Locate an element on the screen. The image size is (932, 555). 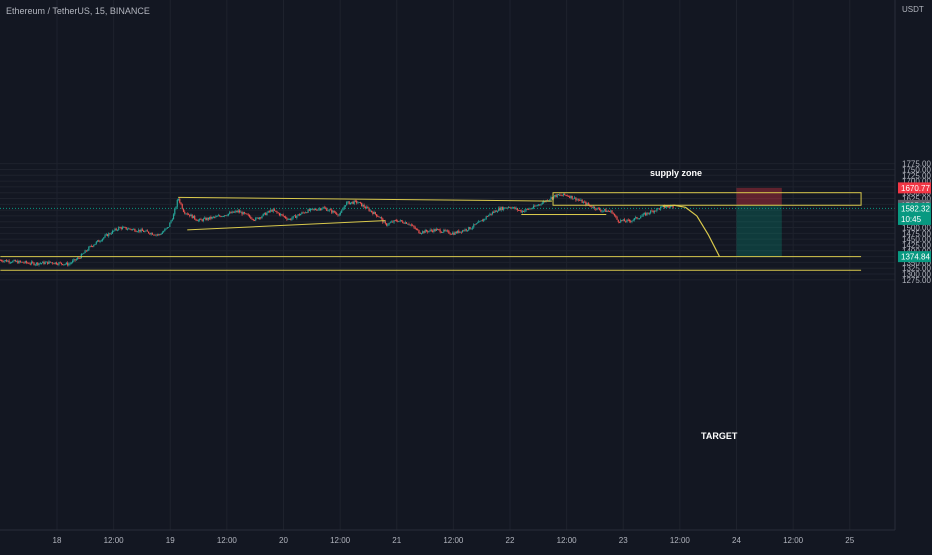
trendline is located at coordinates (286, 225).